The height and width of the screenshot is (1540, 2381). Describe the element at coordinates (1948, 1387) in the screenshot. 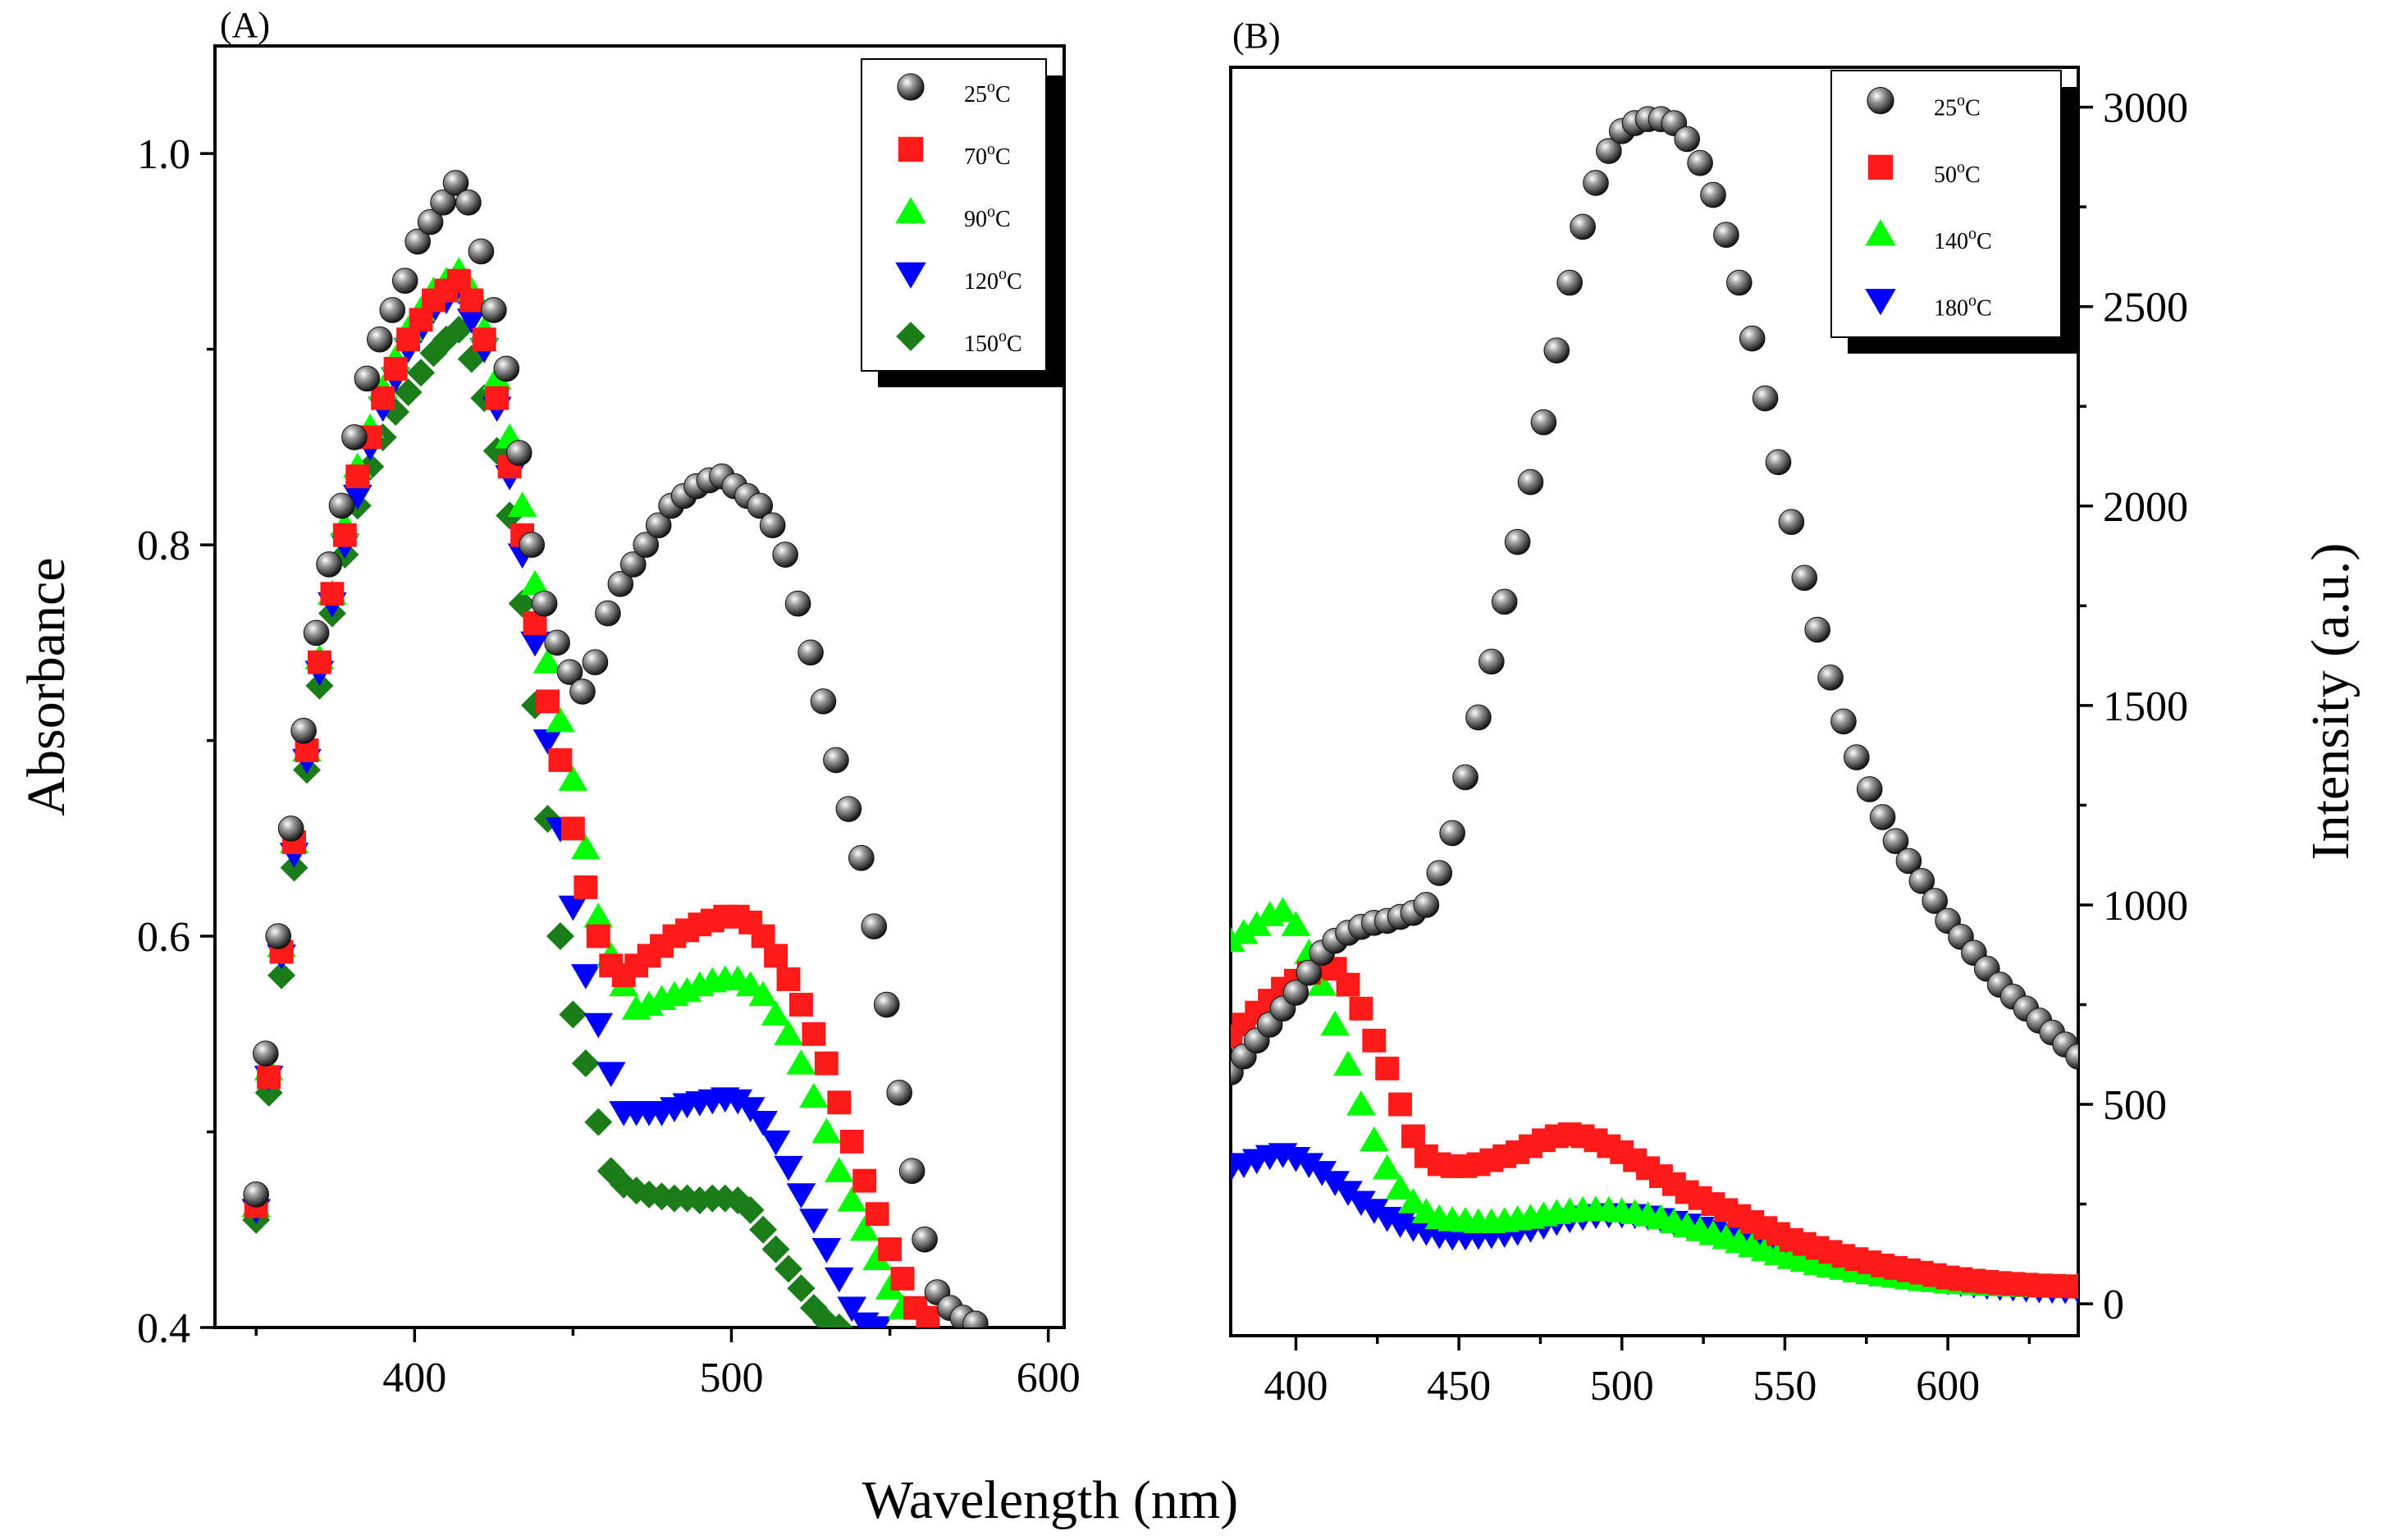

I see `panel-b-x-tick-label: 600` at that location.